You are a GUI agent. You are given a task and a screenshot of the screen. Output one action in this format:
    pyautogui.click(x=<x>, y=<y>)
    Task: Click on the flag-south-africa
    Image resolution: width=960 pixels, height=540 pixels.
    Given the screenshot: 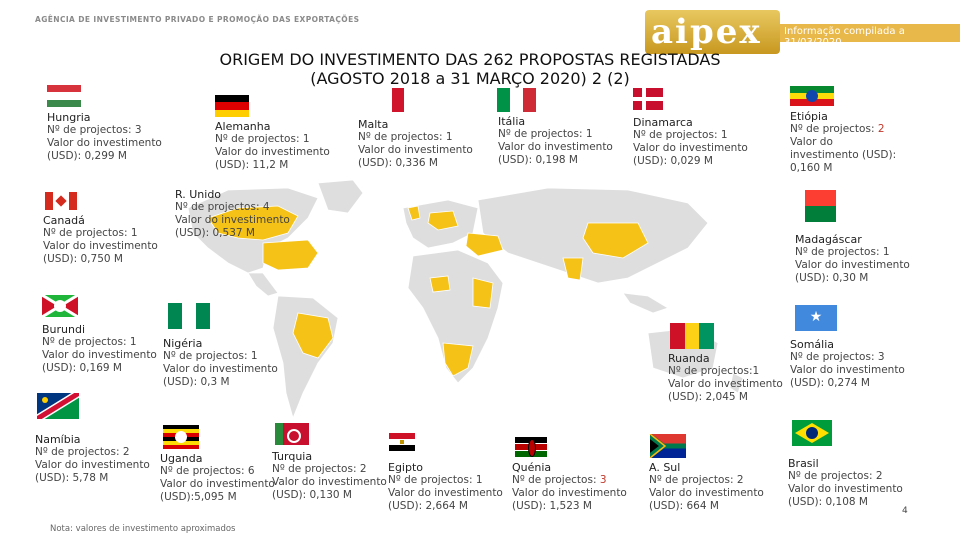 What is the action you would take?
    pyautogui.click(x=668, y=446)
    